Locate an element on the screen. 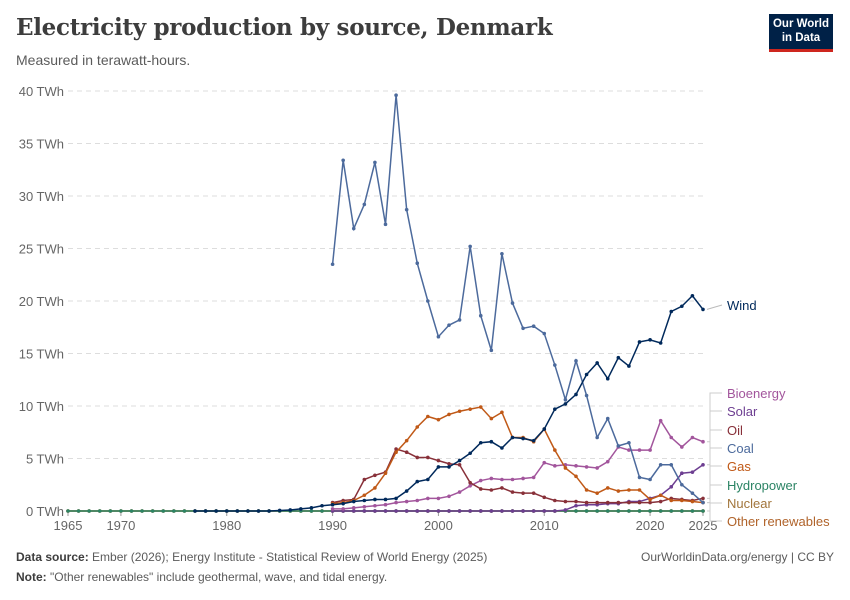 This screenshot has width=850, height=600. series-line-gas is located at coordinates (518, 455).